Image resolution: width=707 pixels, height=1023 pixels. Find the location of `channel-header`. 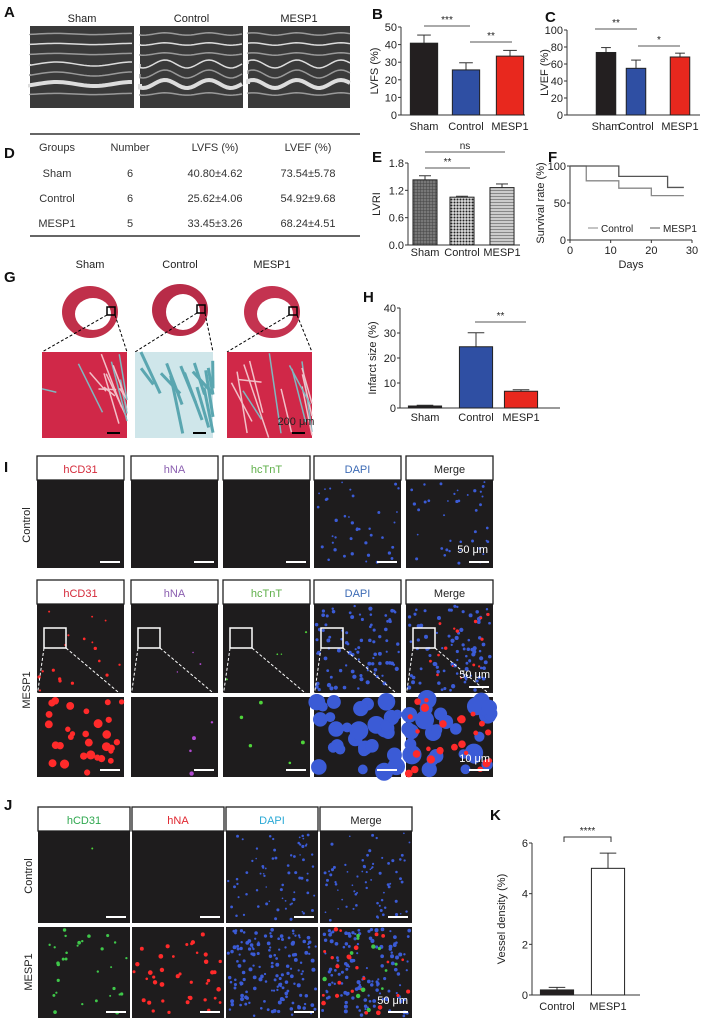

channel-header is located at coordinates (80, 592).